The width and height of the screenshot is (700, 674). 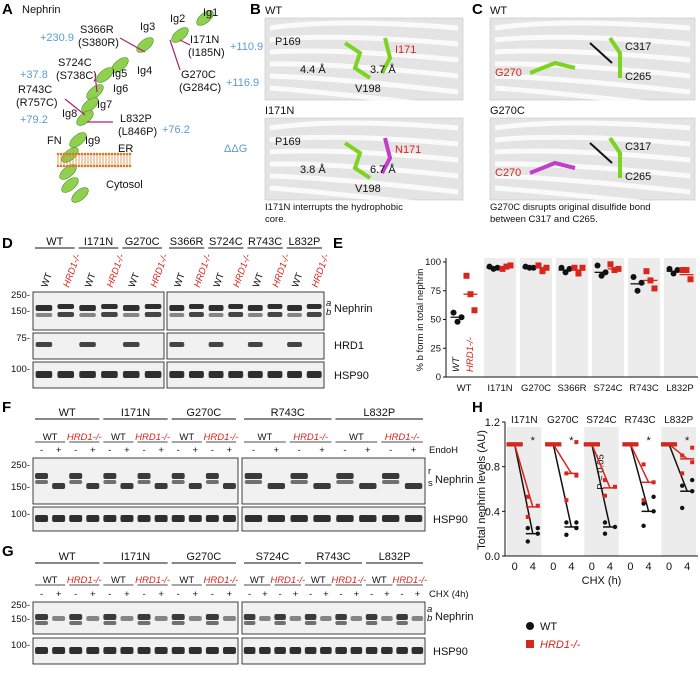 I want to click on domain-label-ig9: Ig9, so click(x=92, y=141).